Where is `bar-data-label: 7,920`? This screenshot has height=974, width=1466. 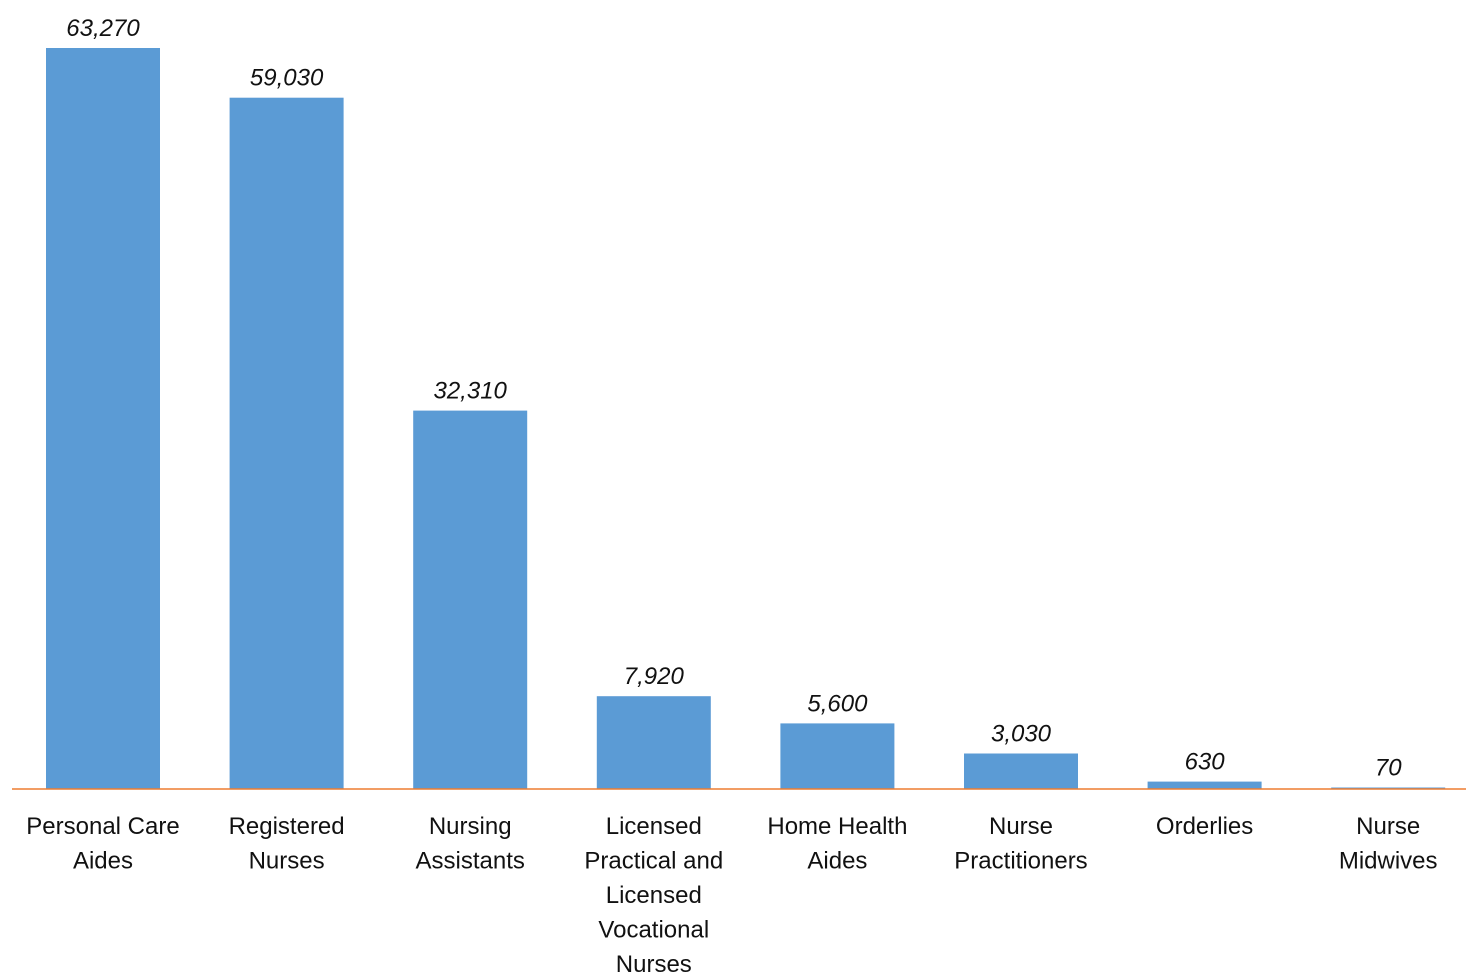
bar-data-label: 7,920 is located at coordinates (654, 676).